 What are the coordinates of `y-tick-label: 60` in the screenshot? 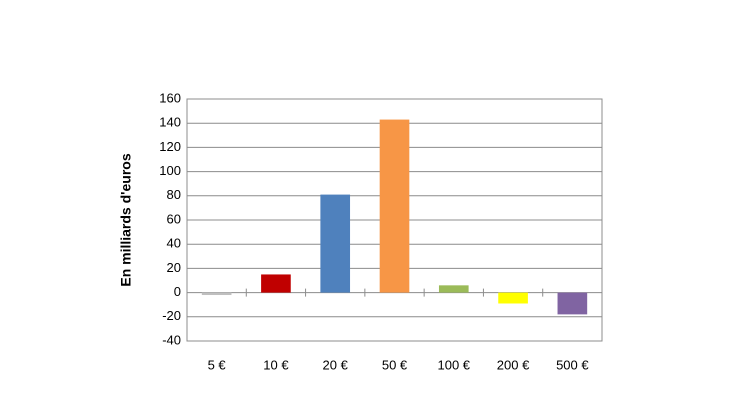 It's located at (174, 218).